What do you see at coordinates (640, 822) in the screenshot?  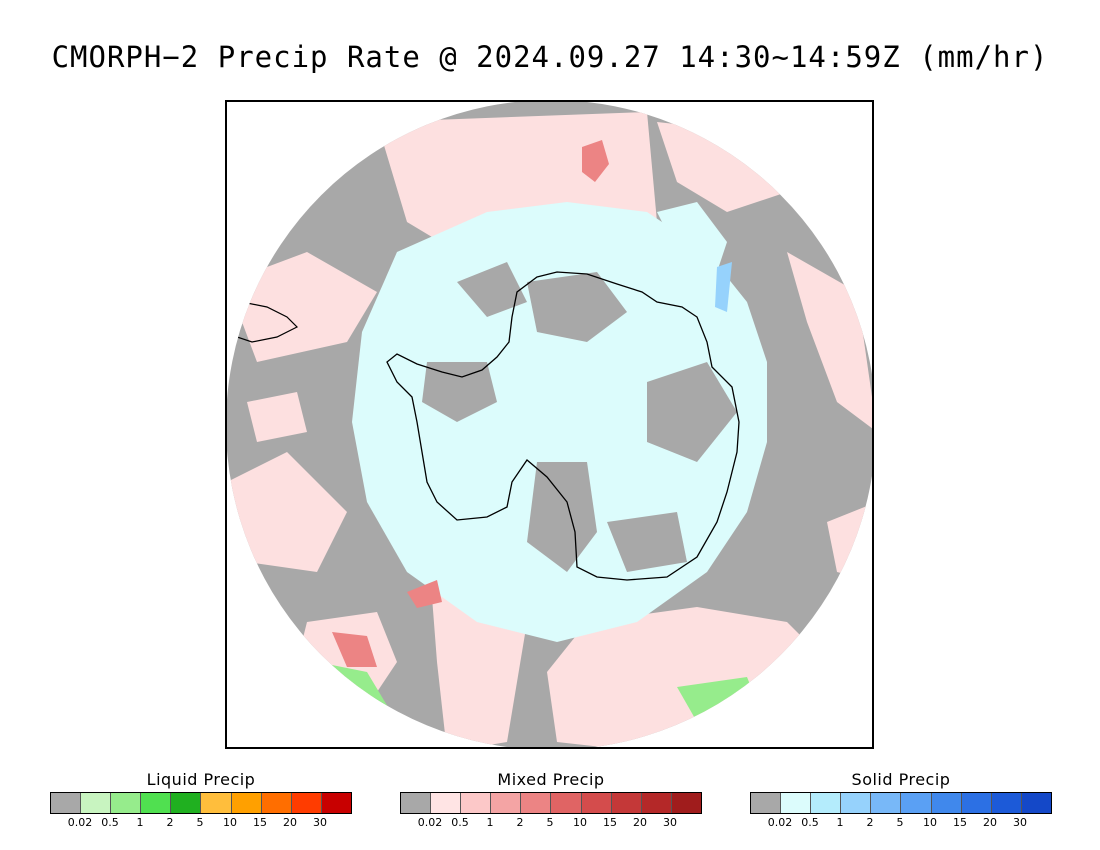 I see `legend-mixed-tick-label: 20` at bounding box center [640, 822].